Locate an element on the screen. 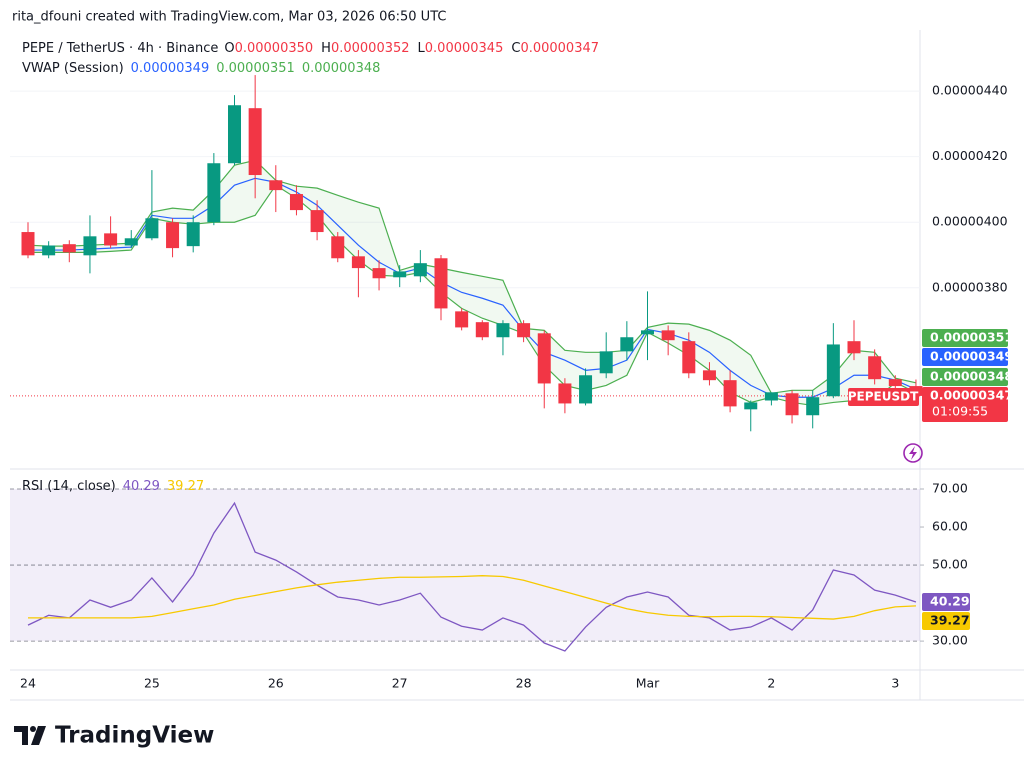 The width and height of the screenshot is (1024, 769). last-price-badge is located at coordinates (965, 404).